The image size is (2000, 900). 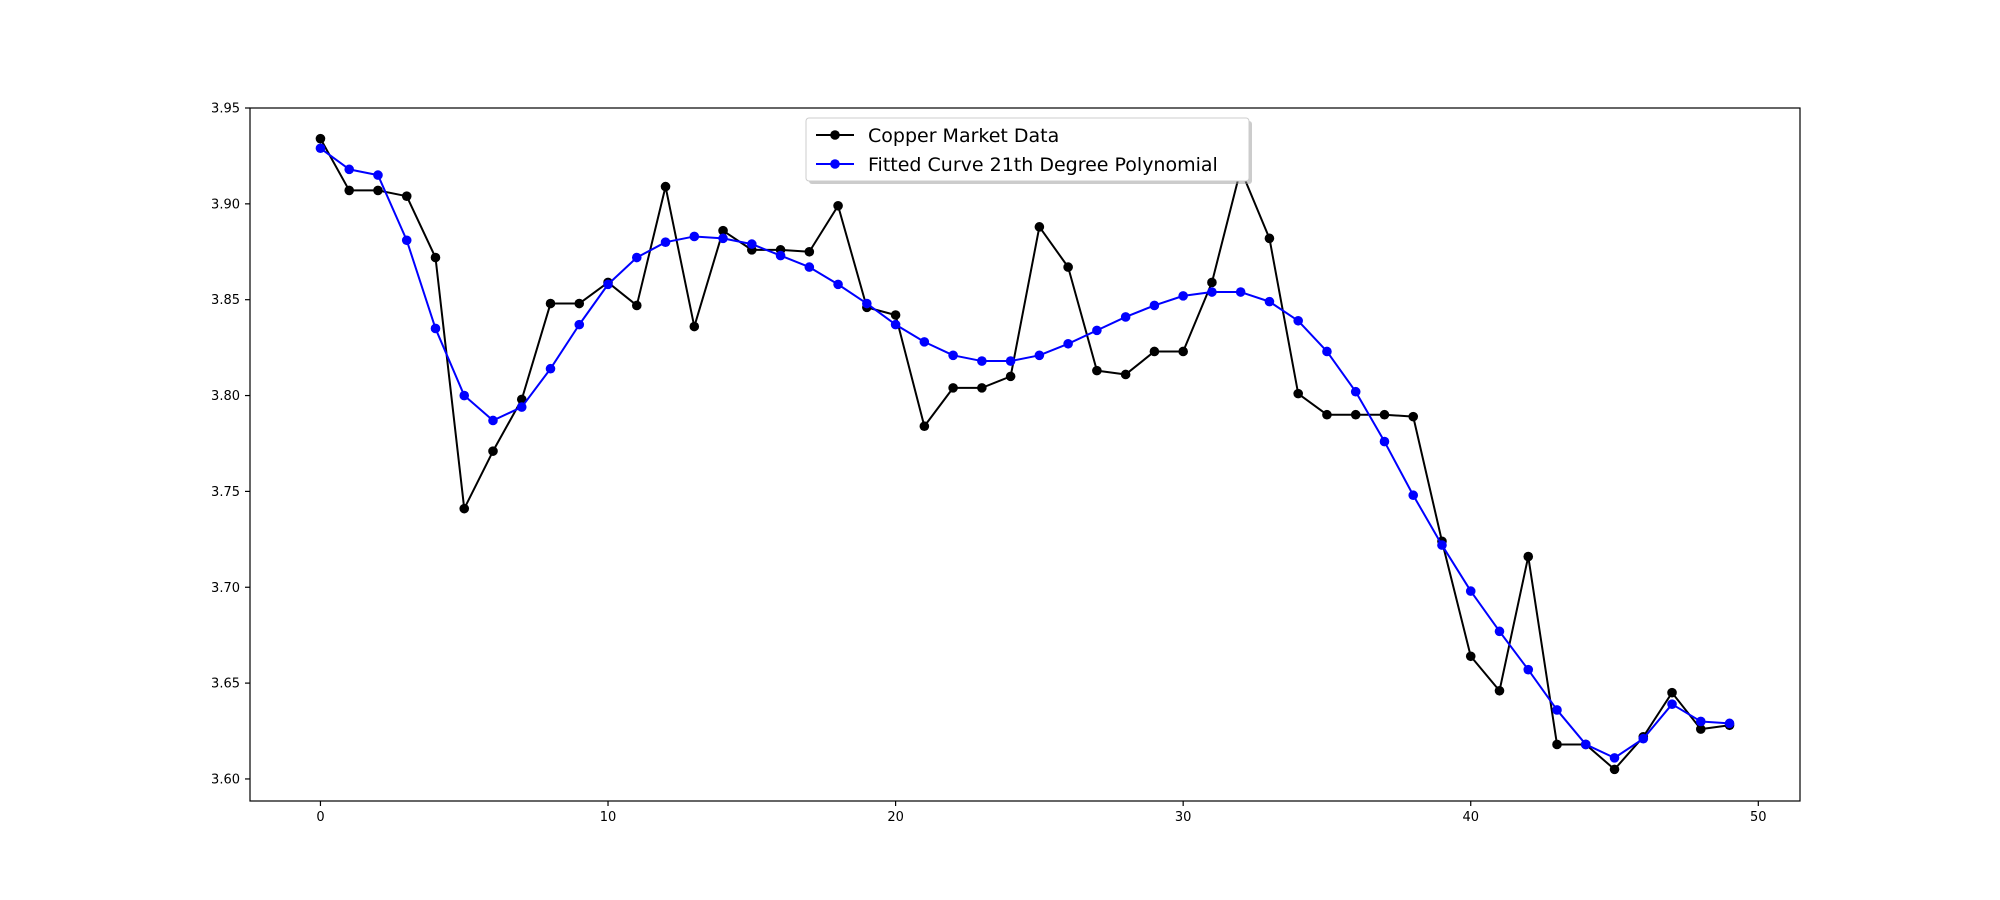 I want to click on y-axis: 3.60 3.65 3.70 3.75 3.80 3.85 3.90 3.95, so click(x=230, y=444).